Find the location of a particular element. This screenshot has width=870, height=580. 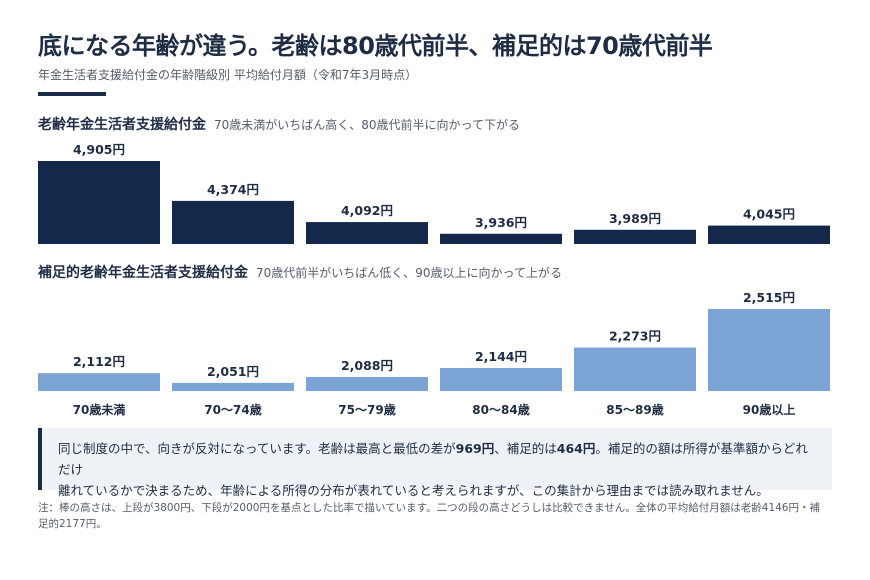

section-note-supplementary: 70歳代前半がいちばん低く、90歳以上に向かって上がる is located at coordinates (409, 273).